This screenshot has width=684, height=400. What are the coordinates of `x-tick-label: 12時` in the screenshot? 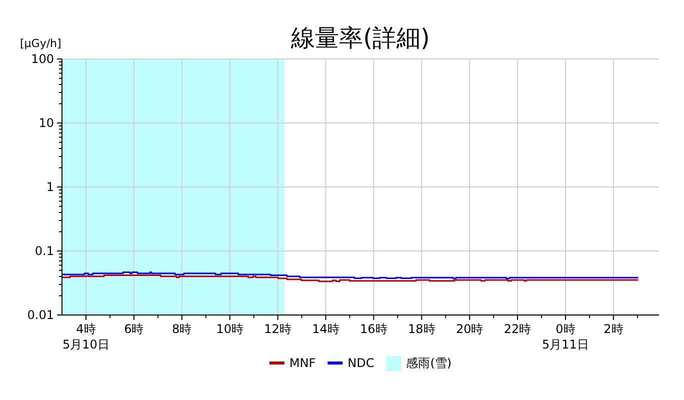 It's located at (278, 329).